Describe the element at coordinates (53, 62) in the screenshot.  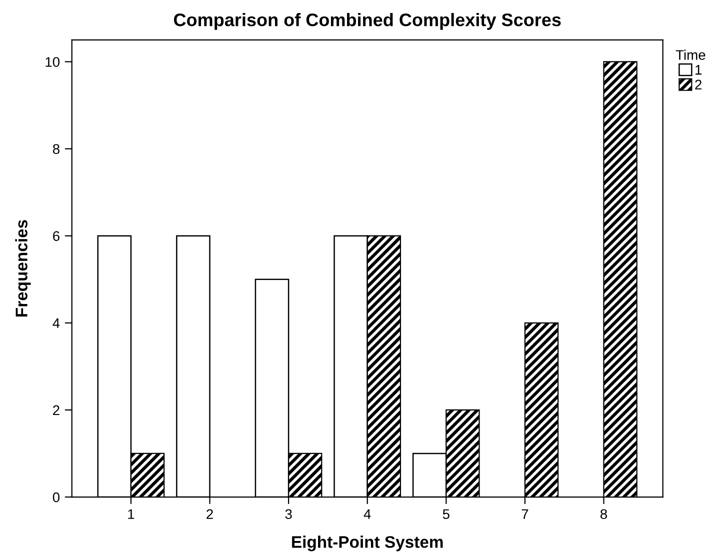
I see `y-tick-label: 10` at that location.